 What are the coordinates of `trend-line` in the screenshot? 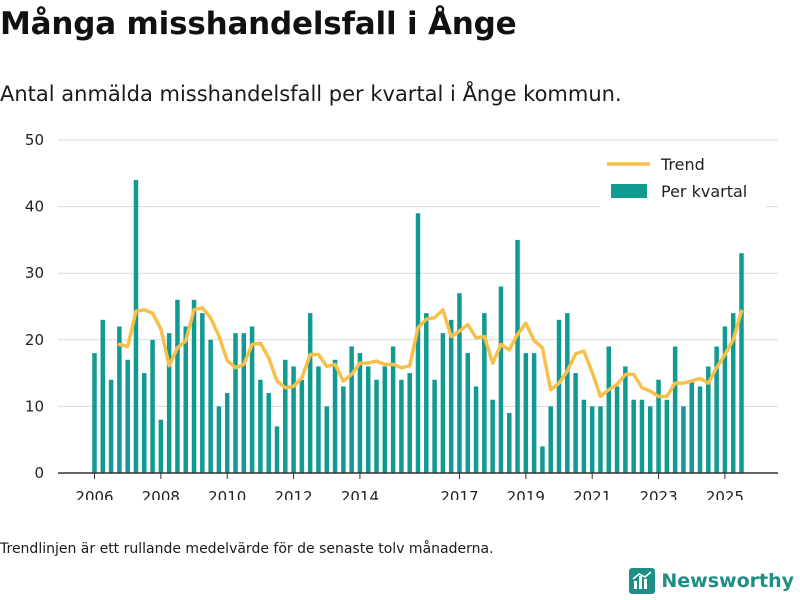 It's located at (430, 352).